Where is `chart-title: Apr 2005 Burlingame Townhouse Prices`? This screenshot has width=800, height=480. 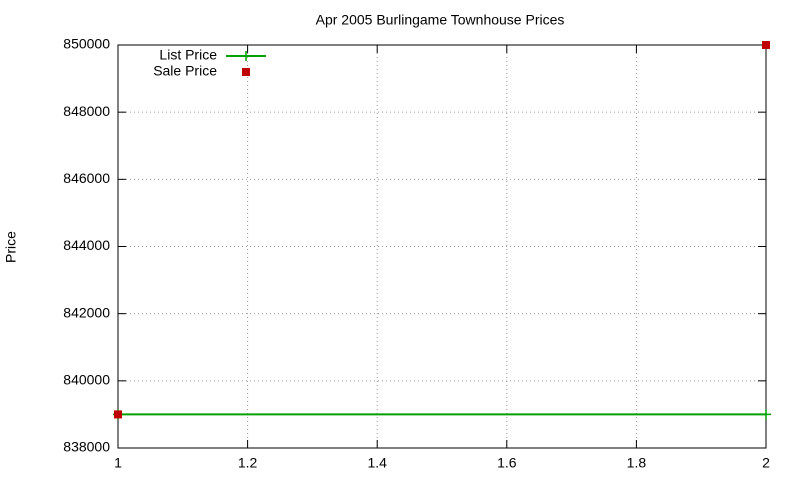 chart-title: Apr 2005 Burlingame Townhouse Prices is located at coordinates (440, 20).